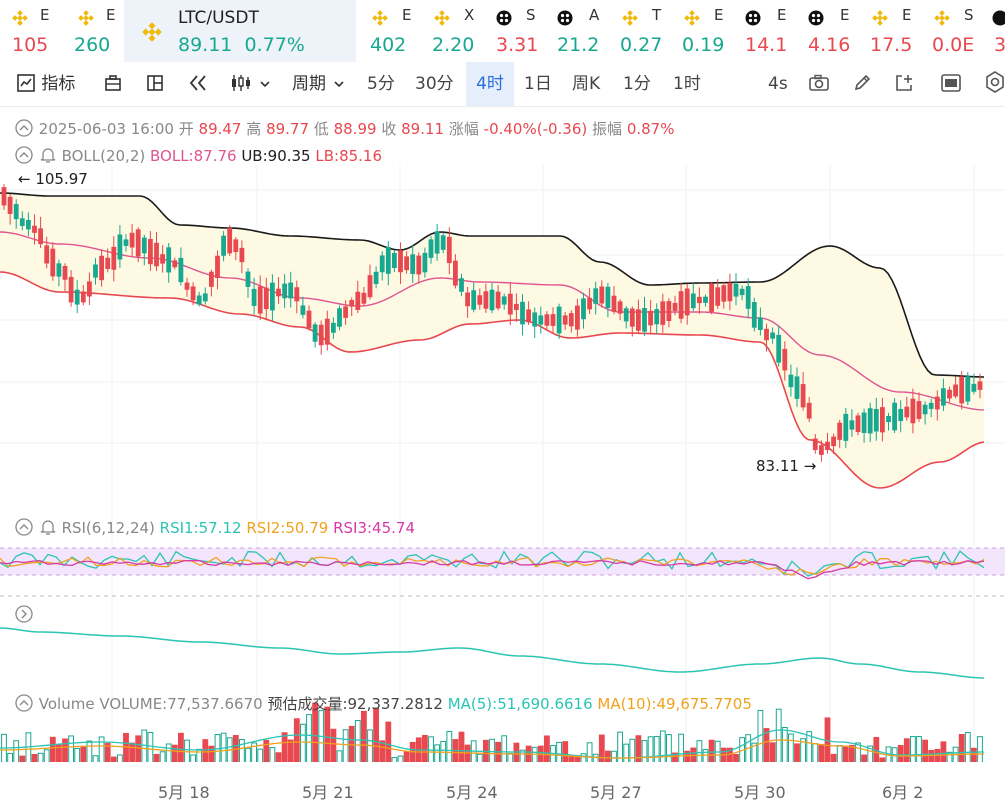 The width and height of the screenshot is (1005, 810). Describe the element at coordinates (957, 31) in the screenshot. I see `ticker-item: S 0.0E` at that location.